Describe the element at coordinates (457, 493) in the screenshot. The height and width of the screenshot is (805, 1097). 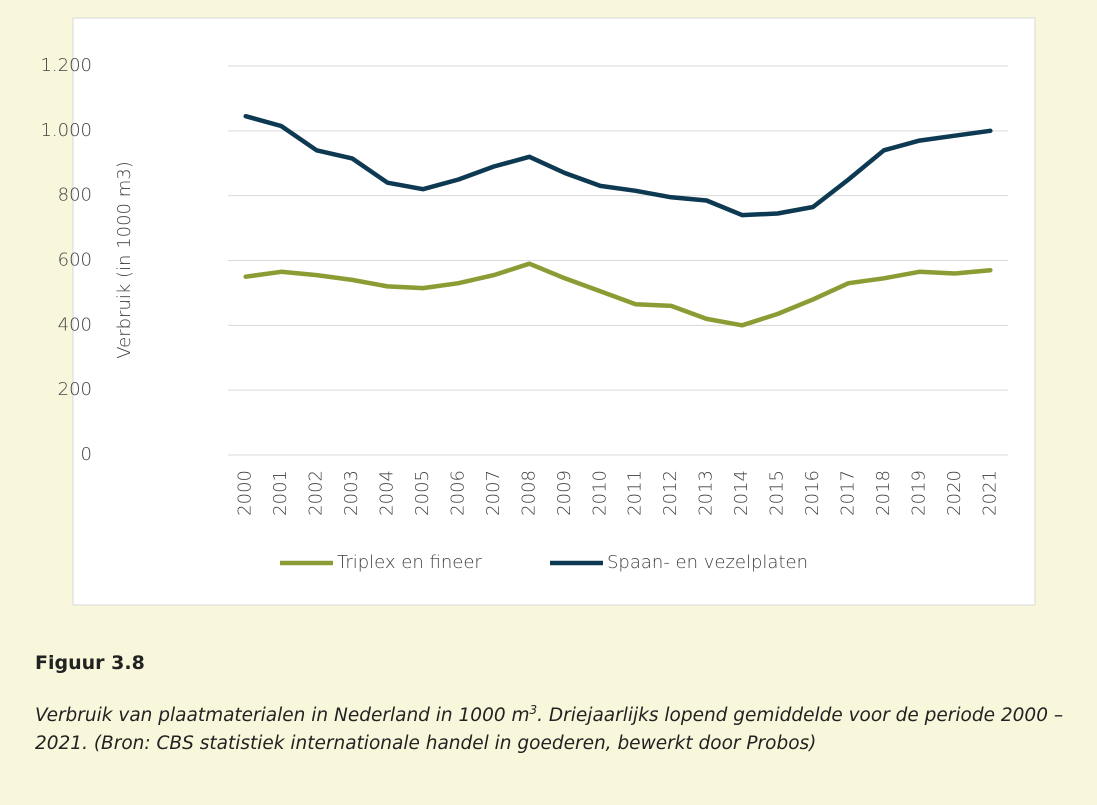
I see `x-tick-label: 2006` at that location.